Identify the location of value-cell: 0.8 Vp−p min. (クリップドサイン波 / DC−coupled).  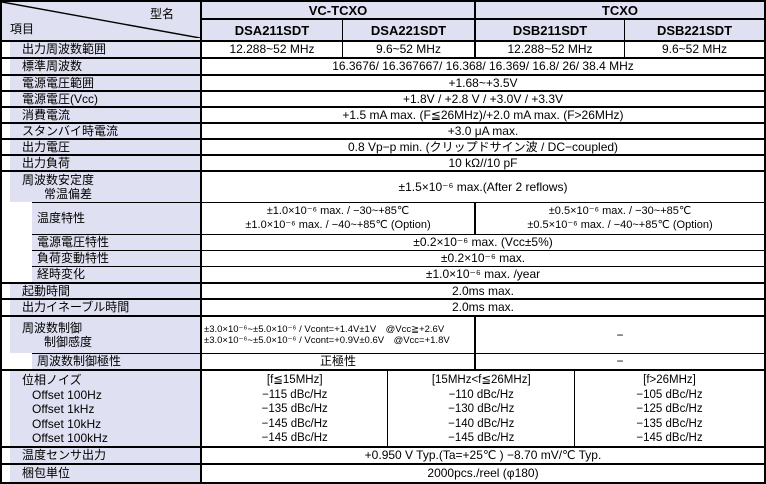
(483, 146).